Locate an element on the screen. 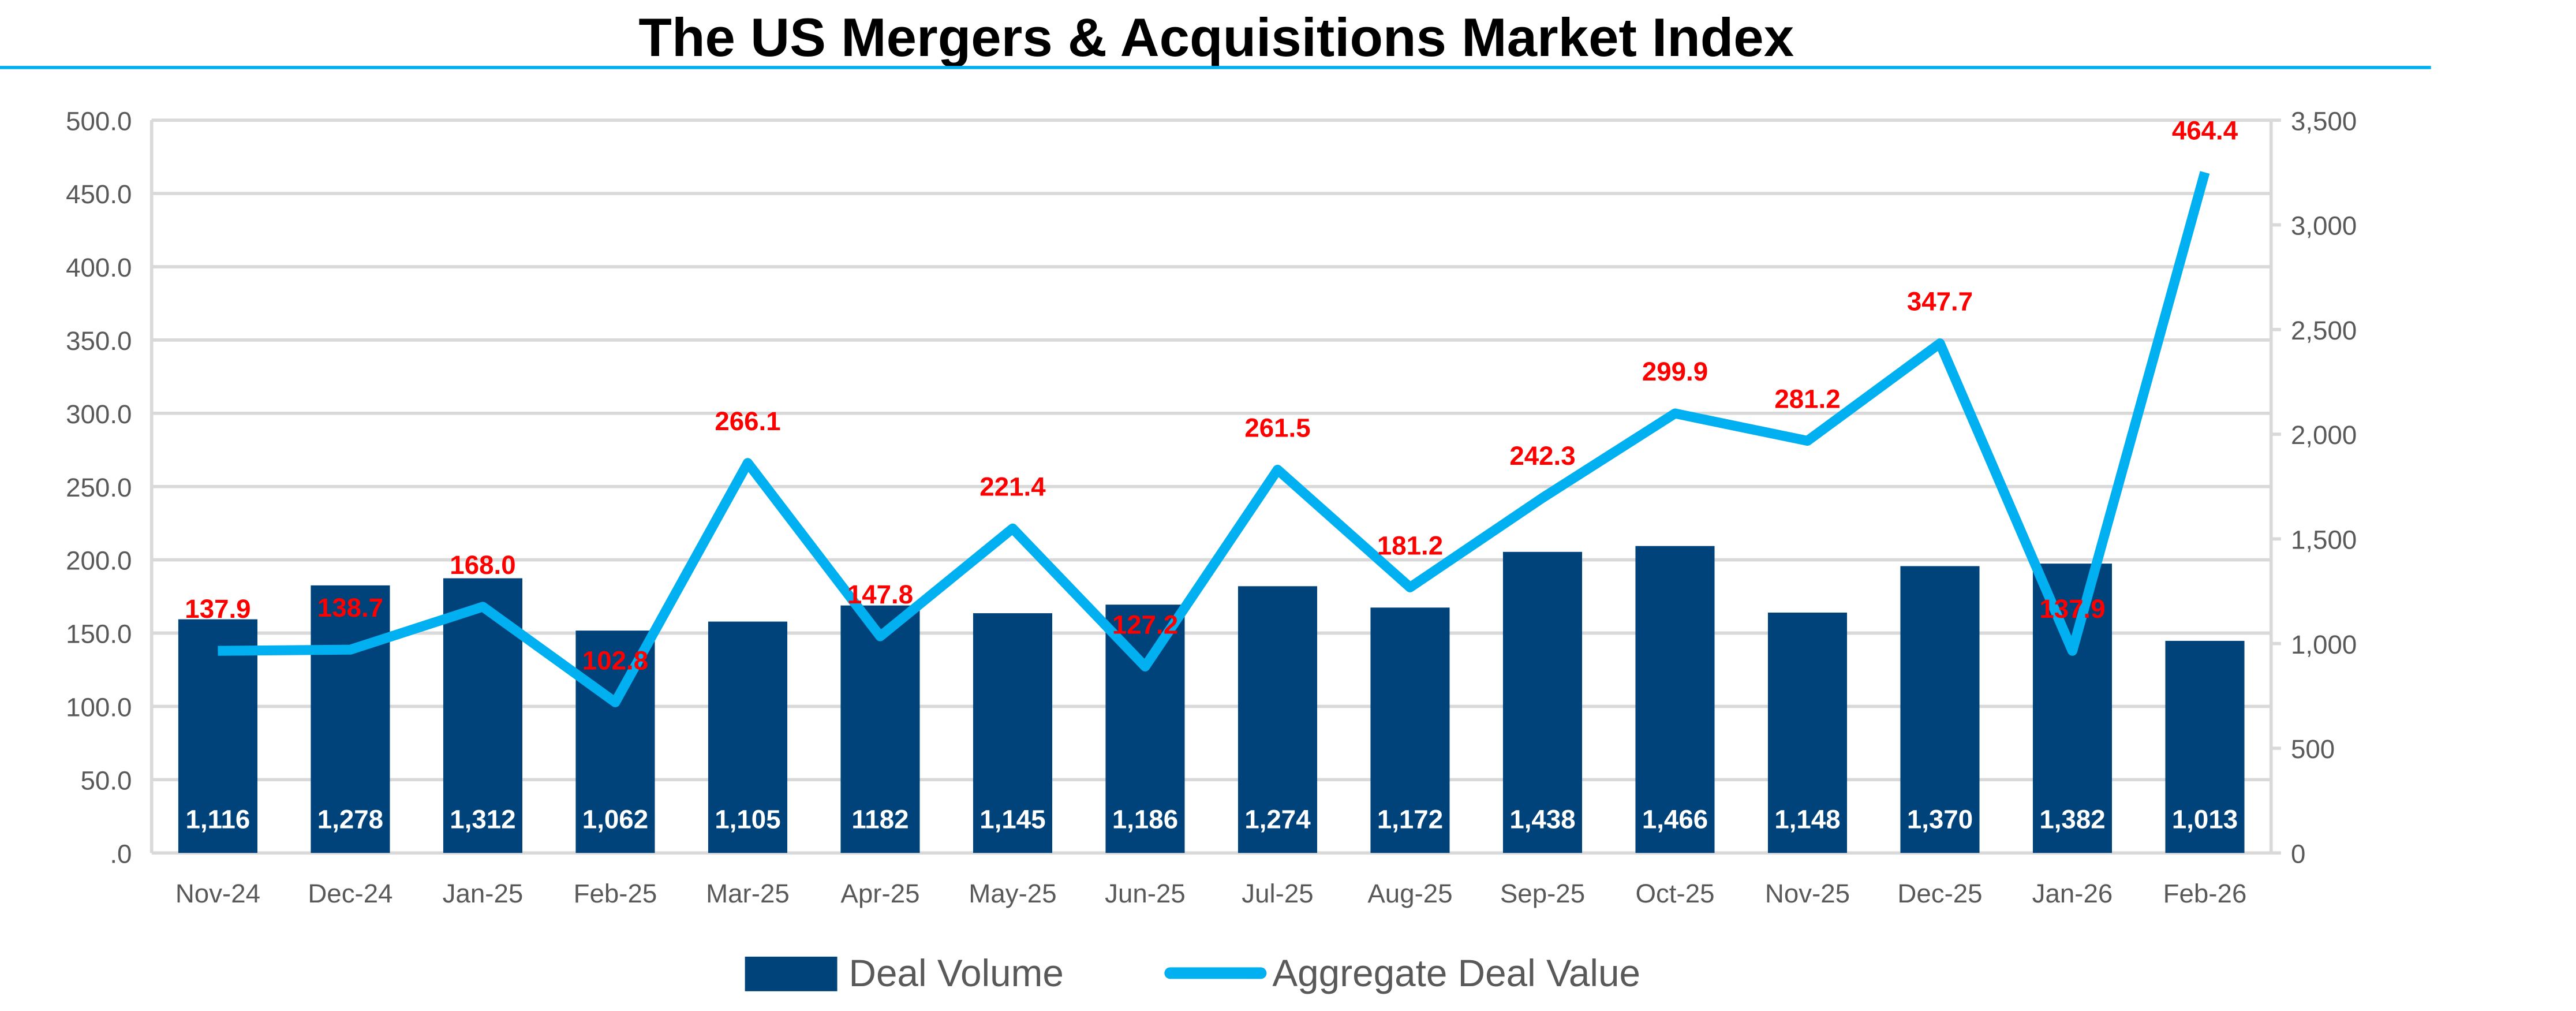 The width and height of the screenshot is (2576, 1011). line-data-label: 464.4 is located at coordinates (2205, 131).